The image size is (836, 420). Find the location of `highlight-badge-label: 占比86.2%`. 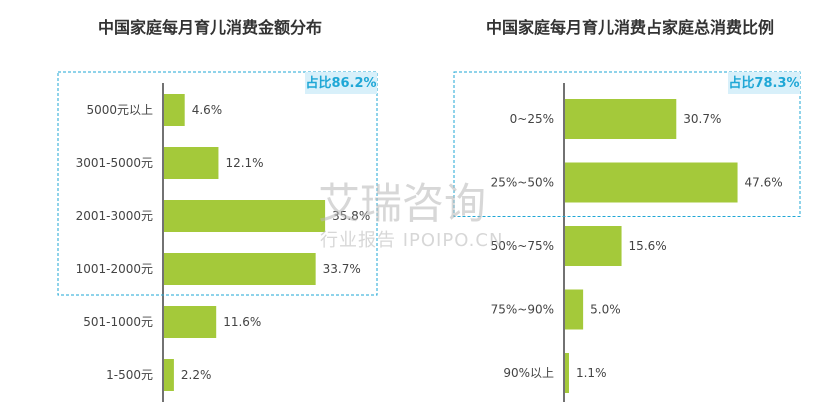

highlight-badge-label: 占比86.2% is located at coordinates (340, 83).